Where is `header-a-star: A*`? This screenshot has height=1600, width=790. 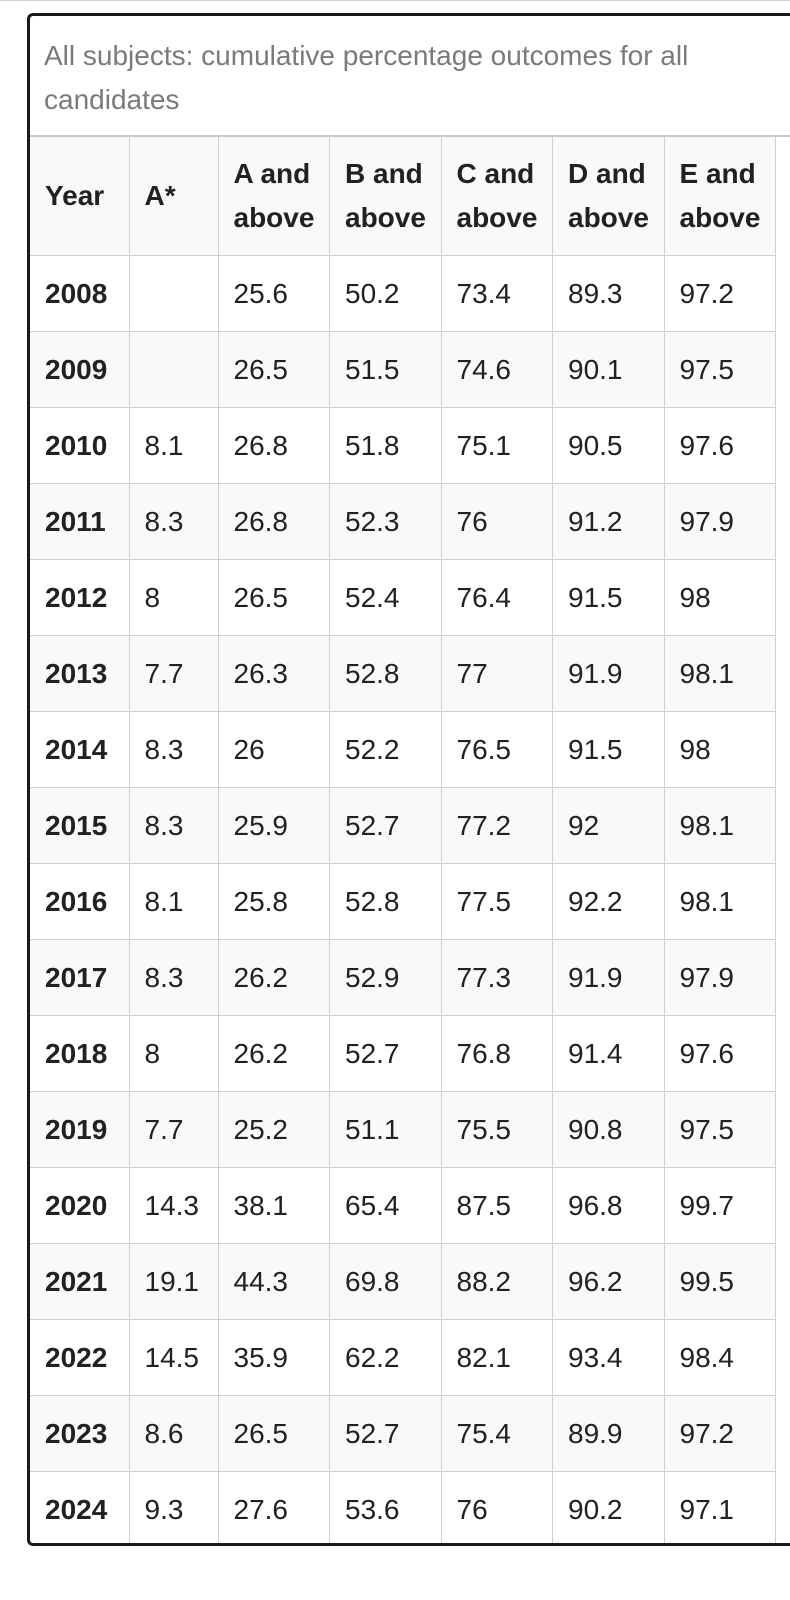
header-a-star: A* is located at coordinates (174, 196).